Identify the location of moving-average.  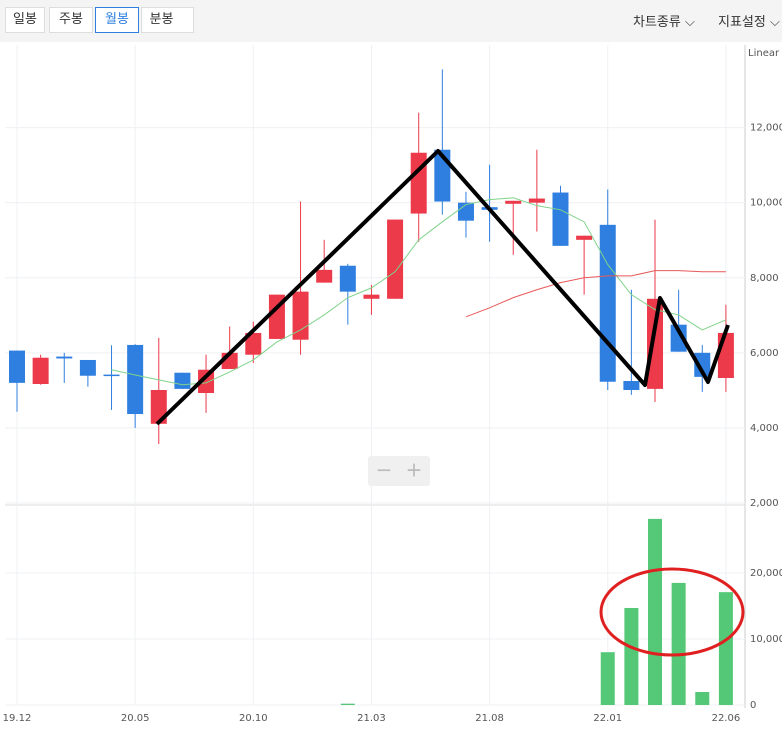
(595, 294).